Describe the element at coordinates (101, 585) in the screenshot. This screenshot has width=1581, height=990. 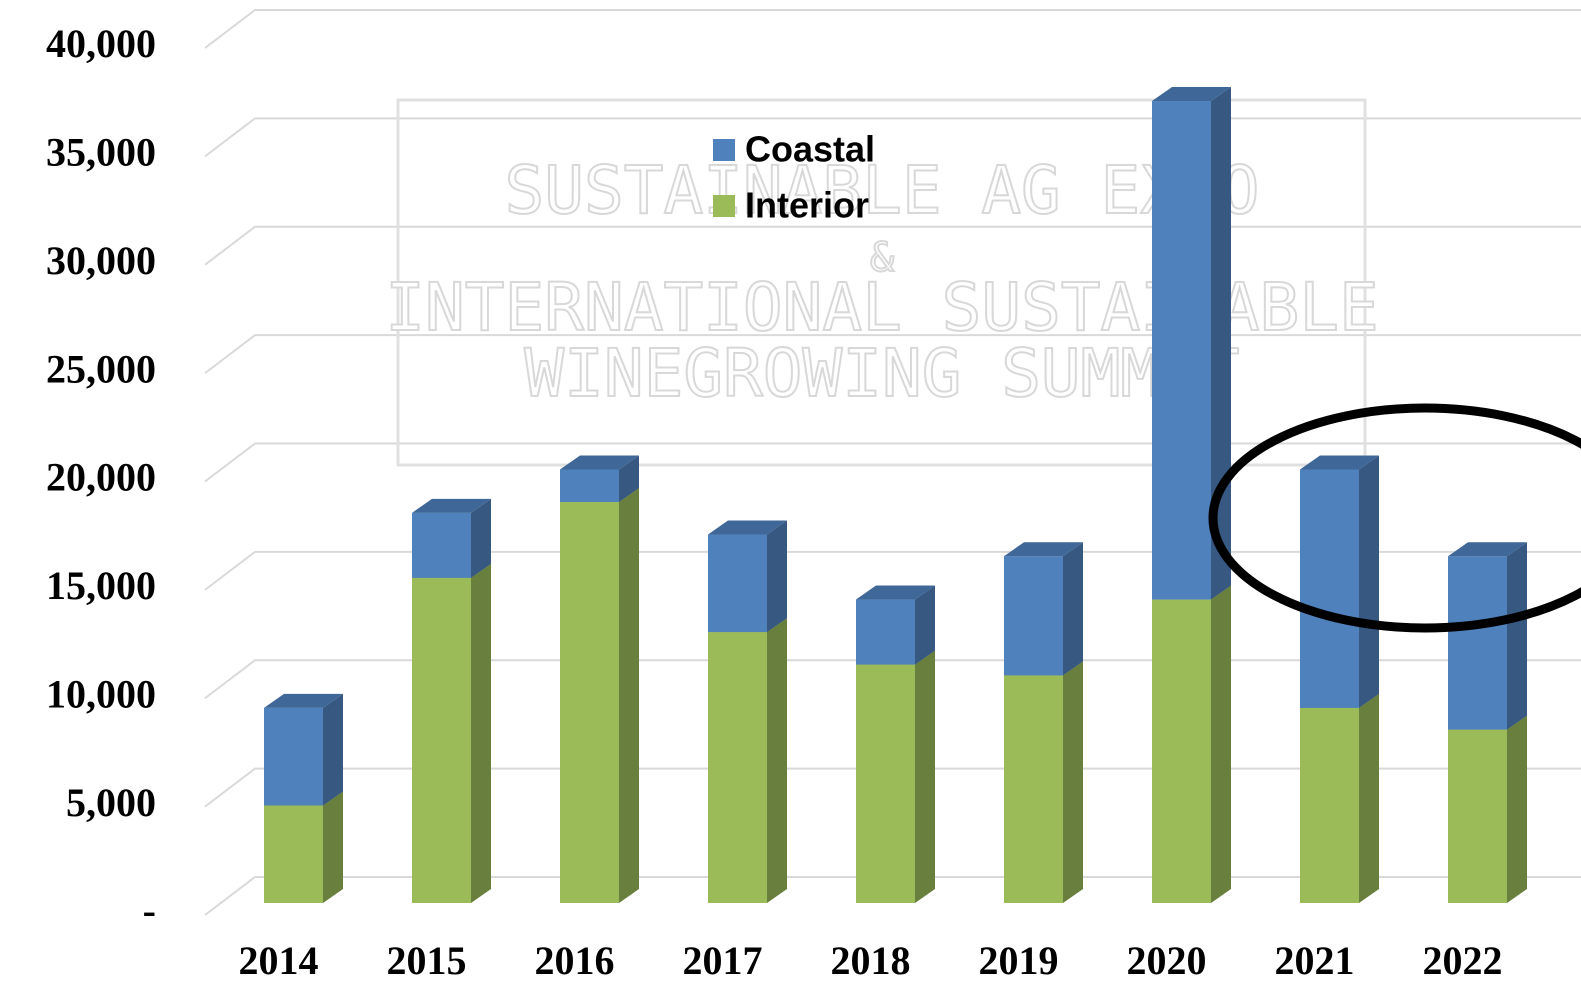
I see `y-tick-label: 15,000` at that location.